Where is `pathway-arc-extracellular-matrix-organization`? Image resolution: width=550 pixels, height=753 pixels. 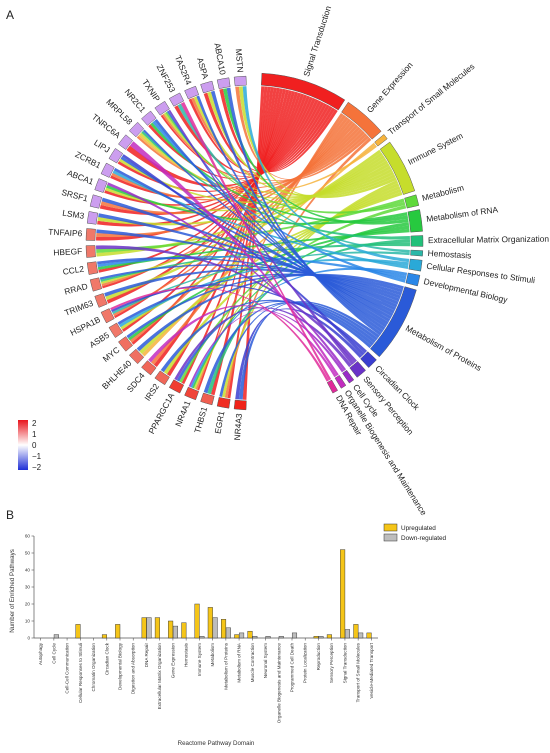 pathway-arc-extracellular-matrix-organization is located at coordinates (417, 241).